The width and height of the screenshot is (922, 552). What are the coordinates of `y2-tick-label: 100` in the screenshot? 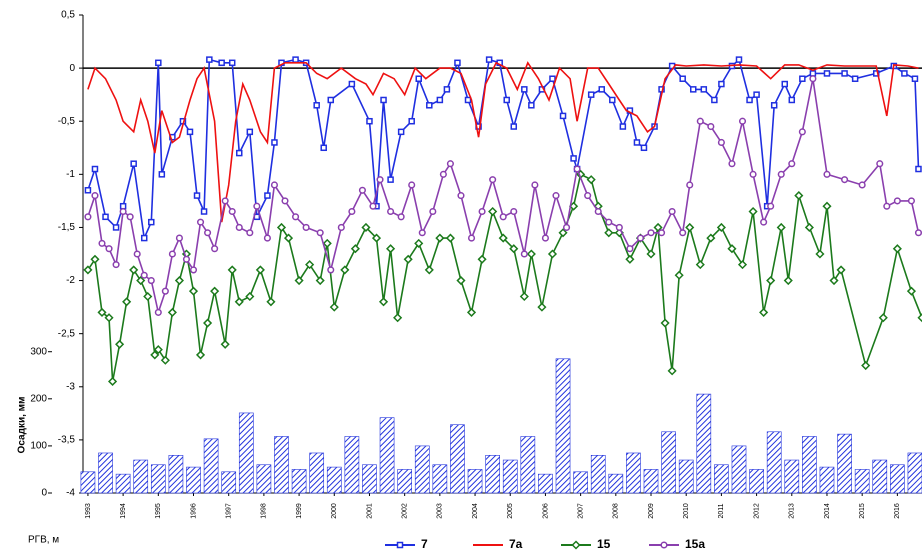 It's located at (38, 446).